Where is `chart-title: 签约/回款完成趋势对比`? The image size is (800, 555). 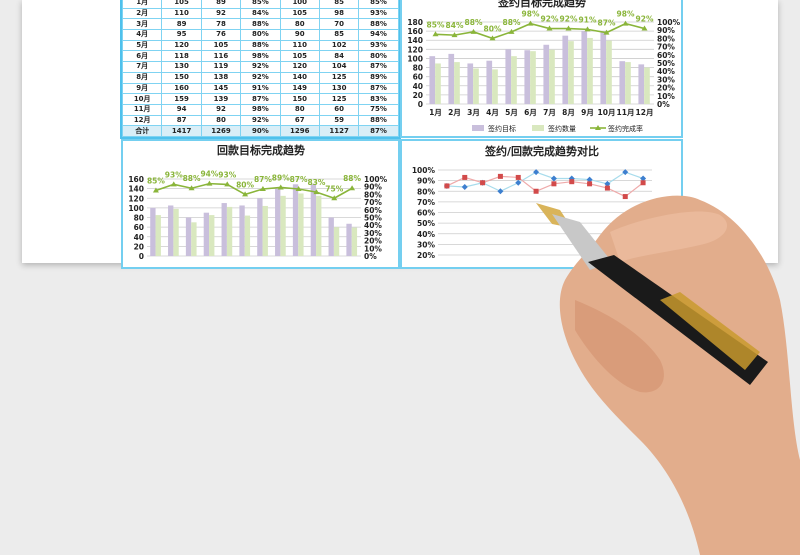 chart-title: 签约/回款完成趋势对比 is located at coordinates (541, 151).